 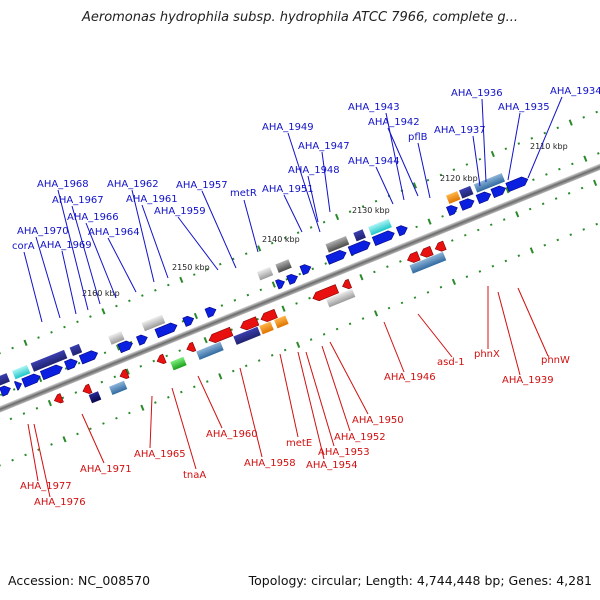 I want to click on gene-label-fwd: AHA_1951, so click(x=288, y=189).